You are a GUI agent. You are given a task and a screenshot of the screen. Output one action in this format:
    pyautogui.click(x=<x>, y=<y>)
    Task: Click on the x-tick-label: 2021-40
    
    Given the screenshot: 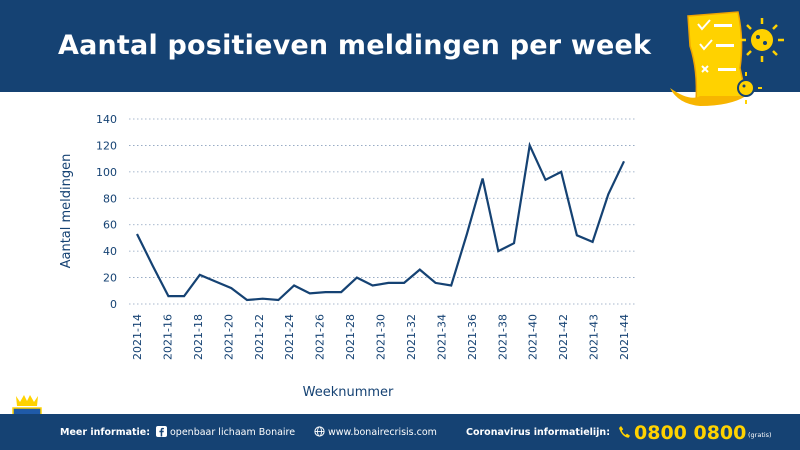 What is the action you would take?
    pyautogui.click(x=533, y=337)
    